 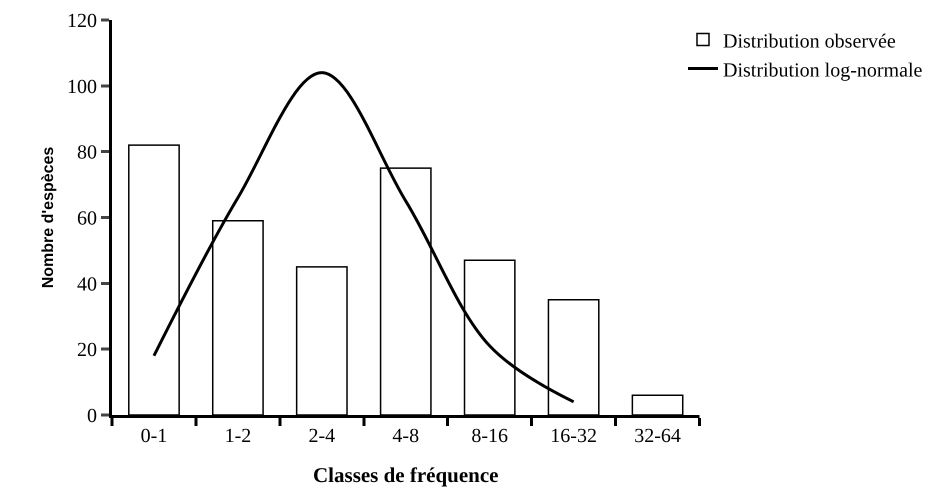 What do you see at coordinates (82, 21) in the screenshot?
I see `y-tick-label: 120` at bounding box center [82, 21].